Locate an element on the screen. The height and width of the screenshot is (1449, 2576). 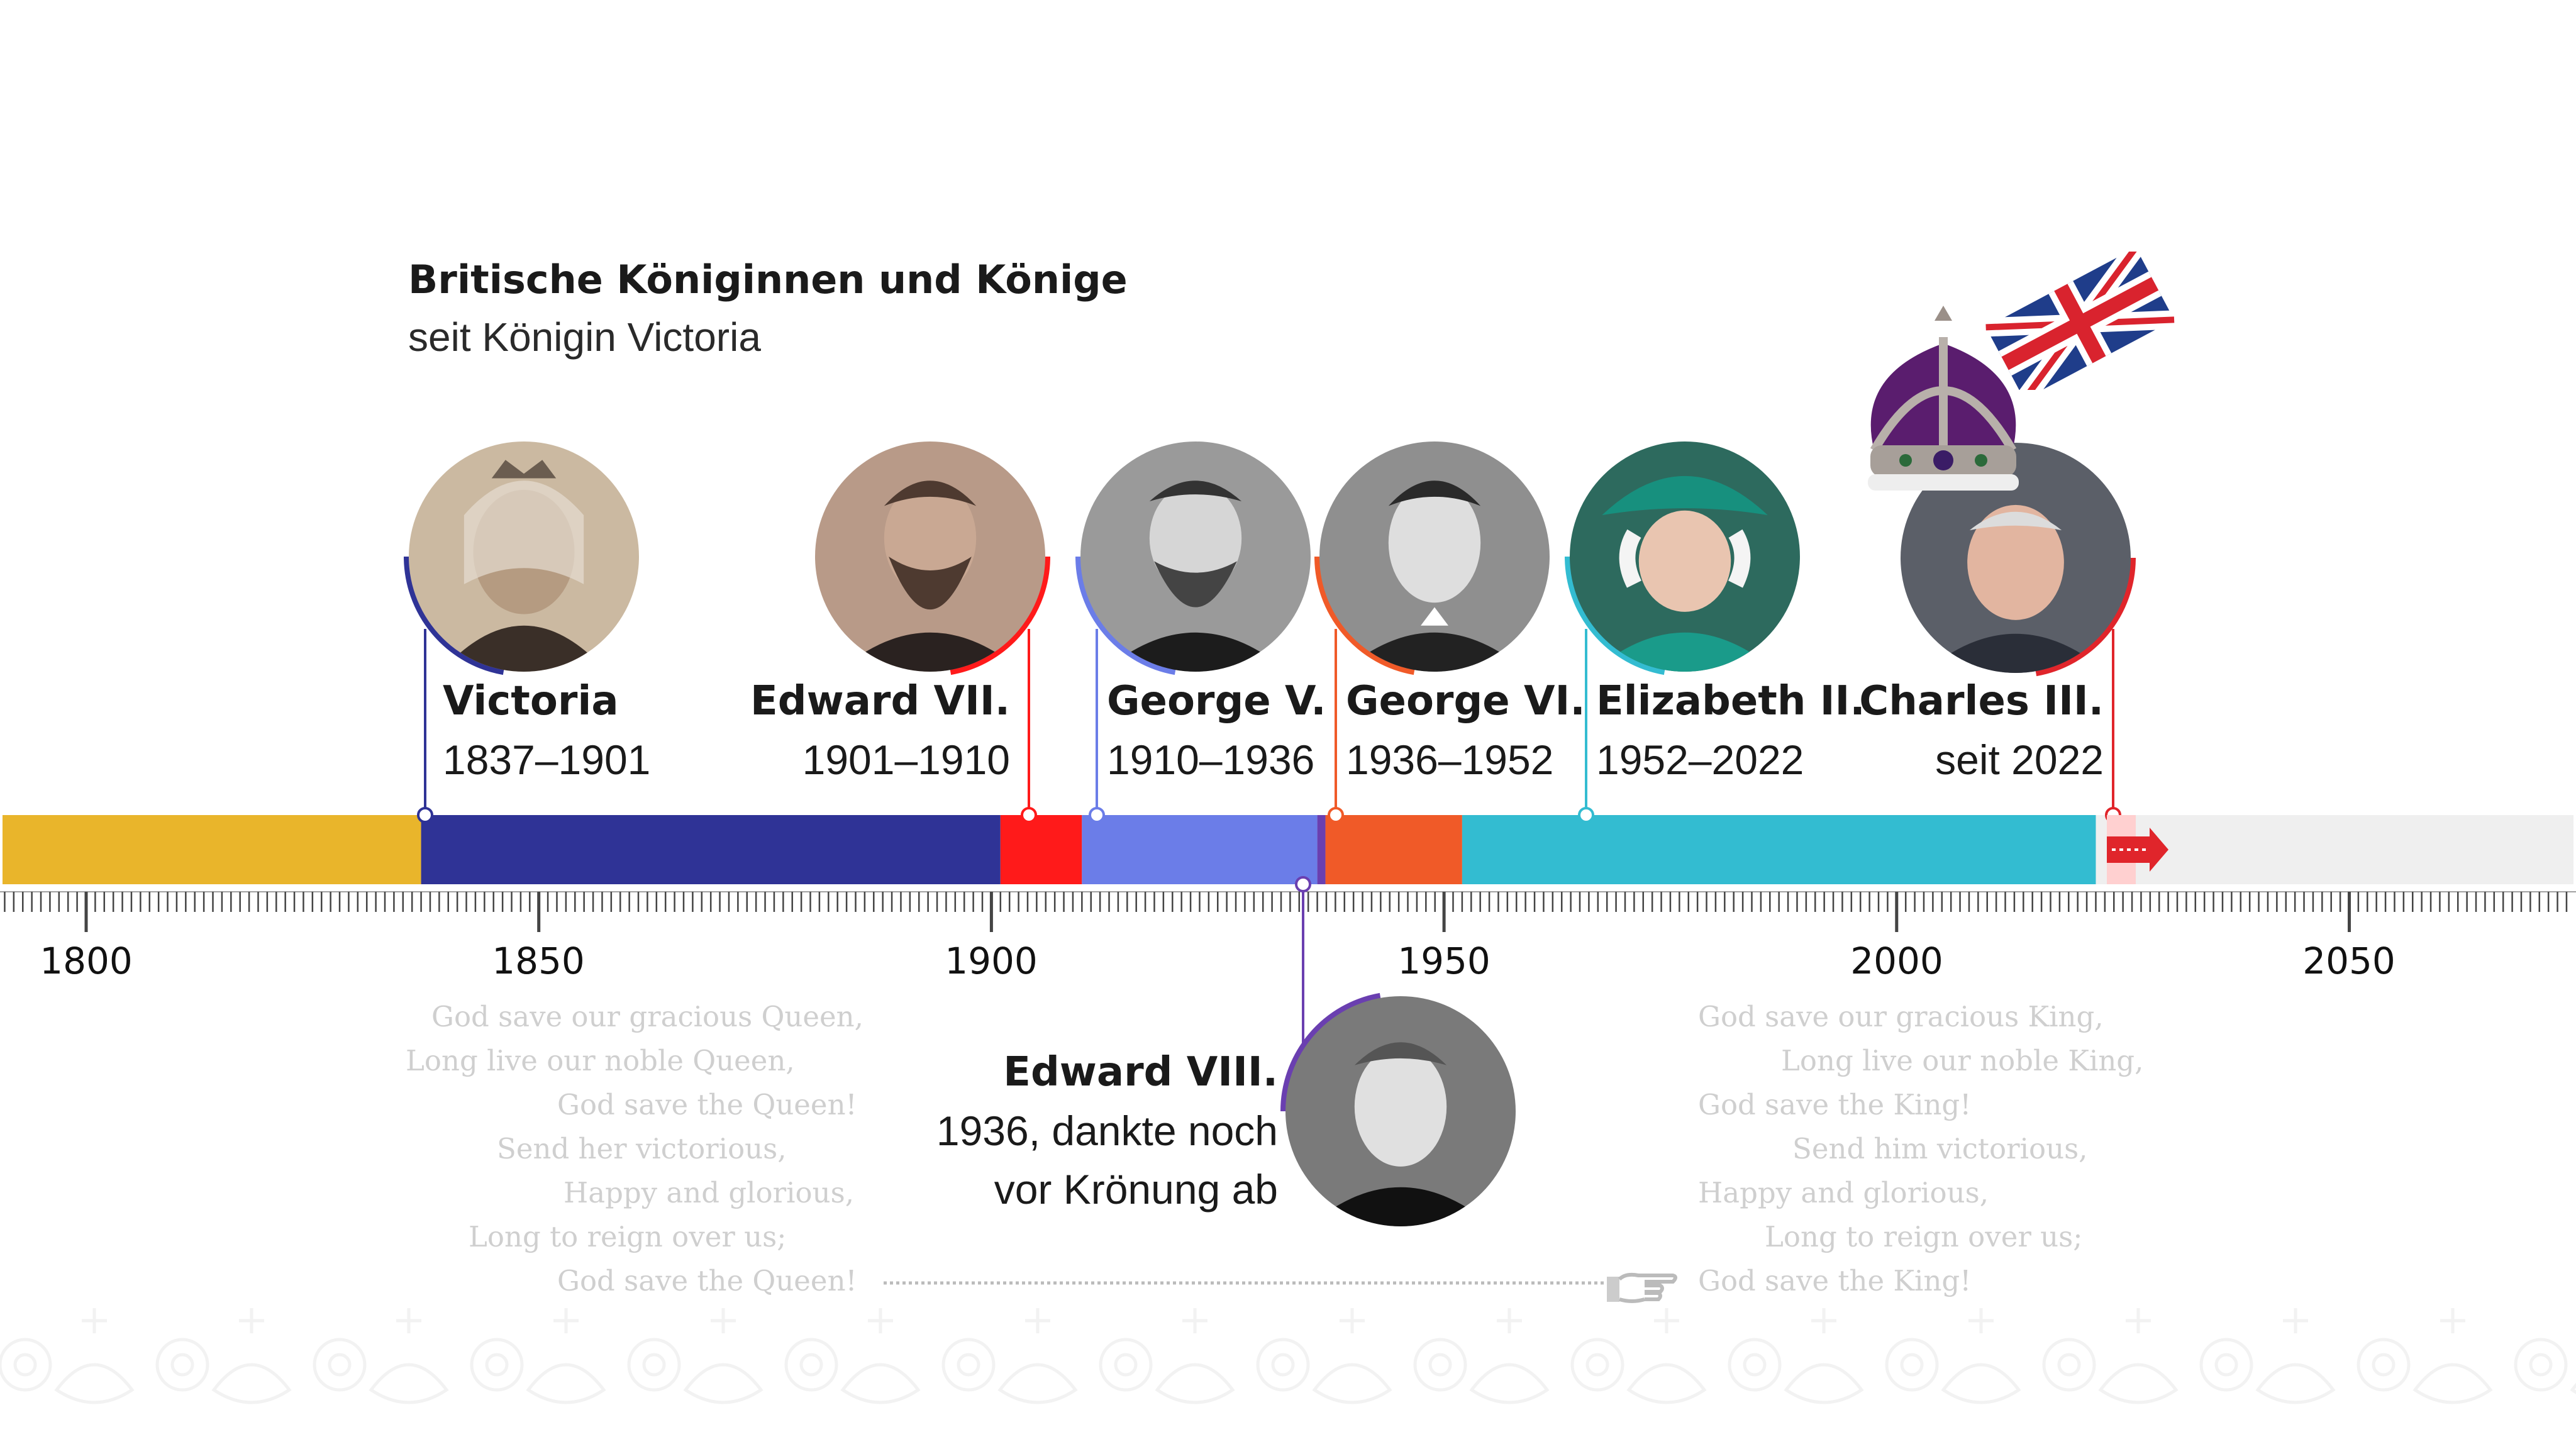
reign-name-edward-vii: Edward VII. is located at coordinates (880, 701).